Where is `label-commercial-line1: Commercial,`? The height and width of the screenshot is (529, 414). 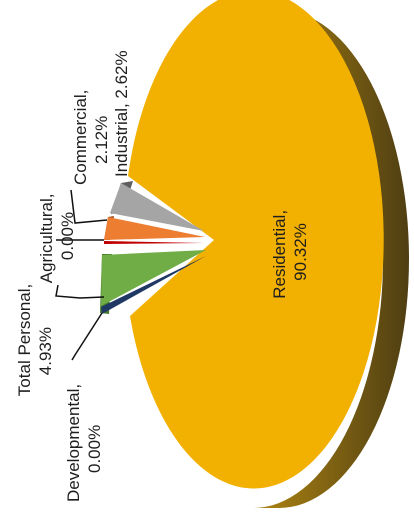 label-commercial-line1: Commercial, is located at coordinates (80, 137).